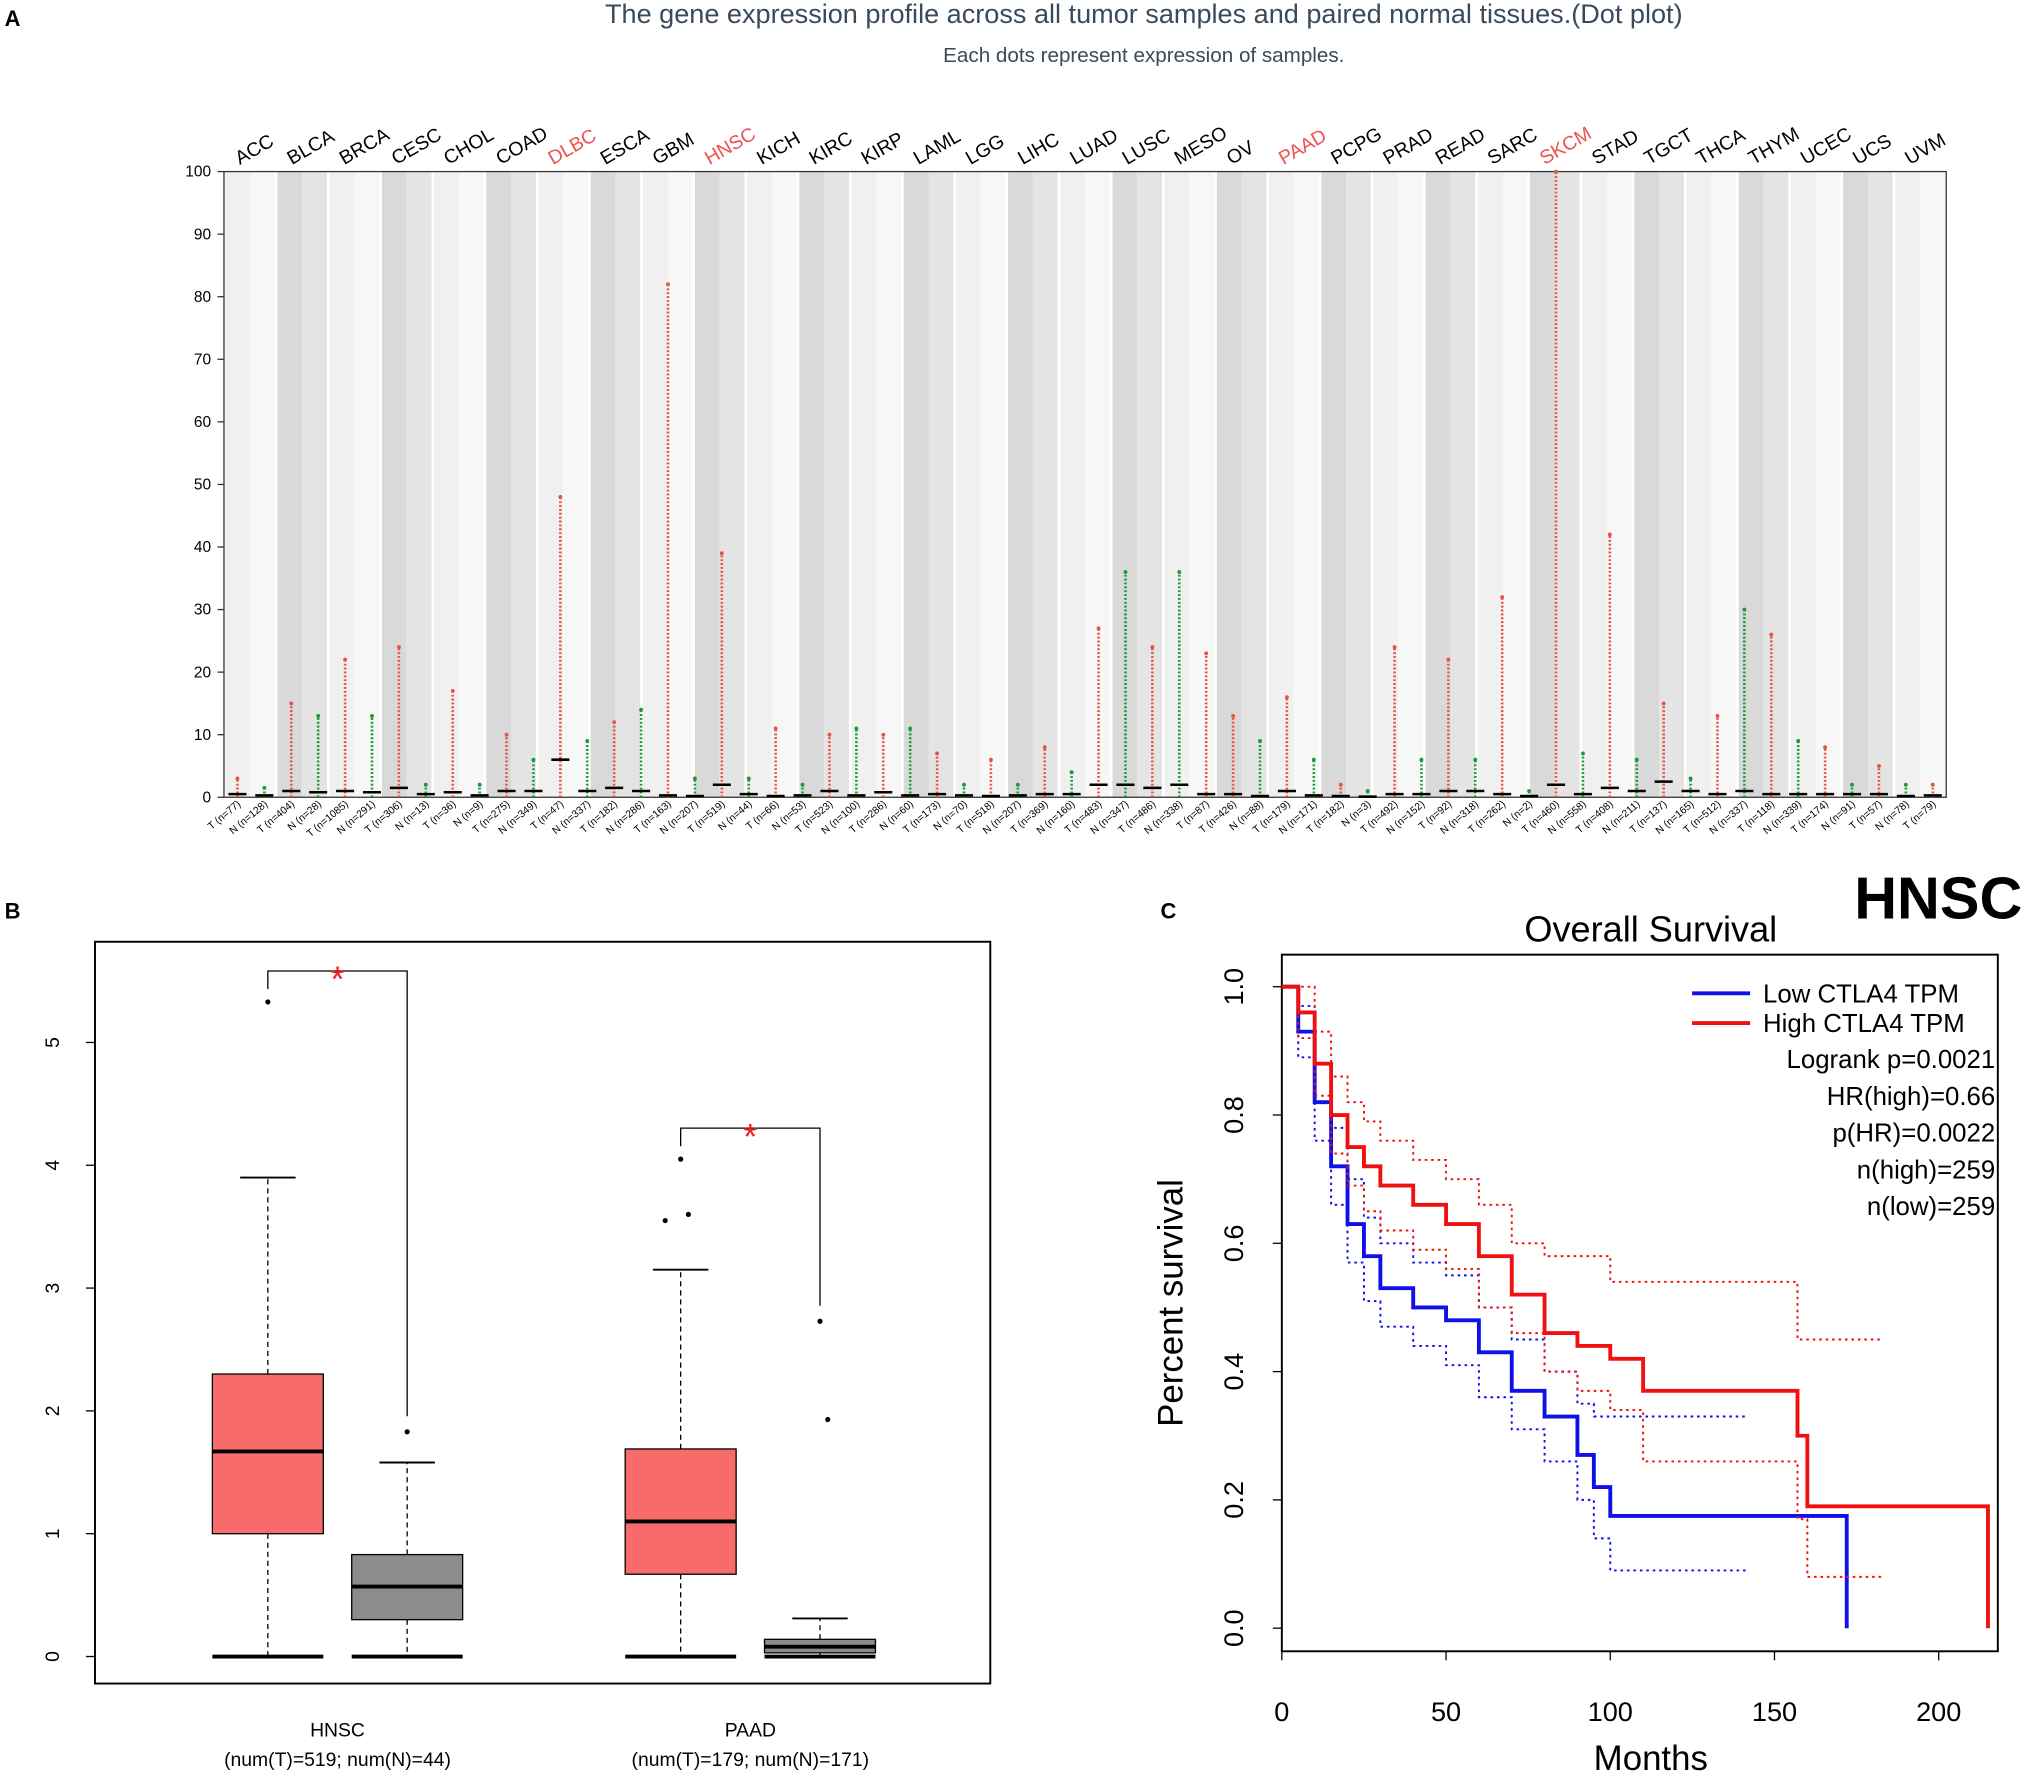 The height and width of the screenshot is (1779, 2027). Describe the element at coordinates (417, 147) in the screenshot. I see `category-label: CESC` at that location.